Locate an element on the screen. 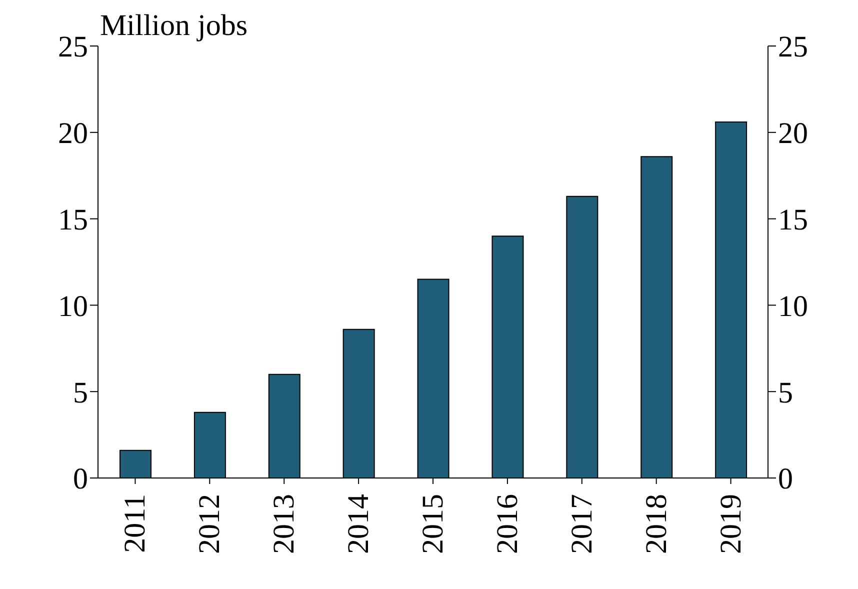 This screenshot has width=858, height=589. x-tick-label: 2018 is located at coordinates (656, 524).